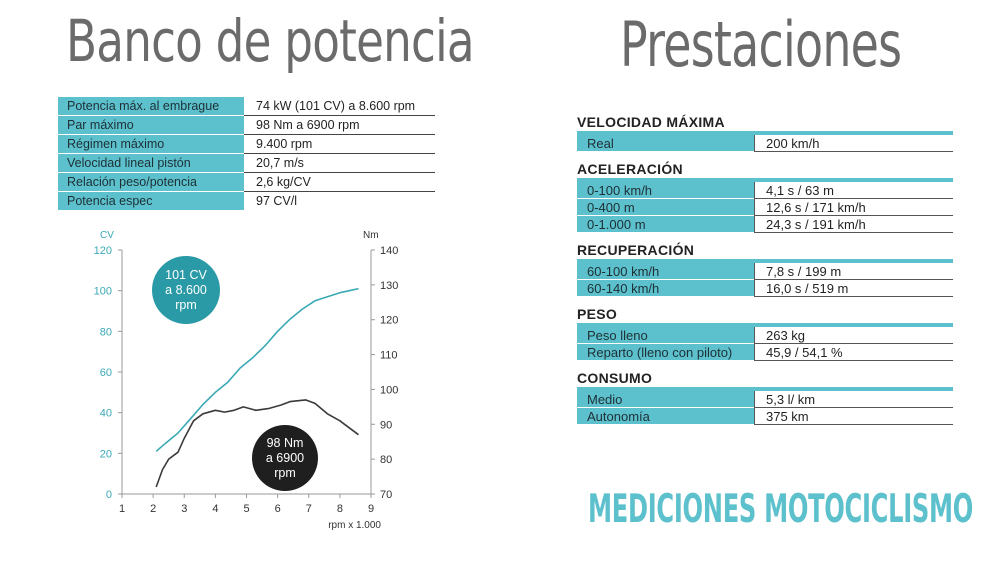 The height and width of the screenshot is (575, 1000). I want to click on x-tick-label: 1, so click(122, 509).